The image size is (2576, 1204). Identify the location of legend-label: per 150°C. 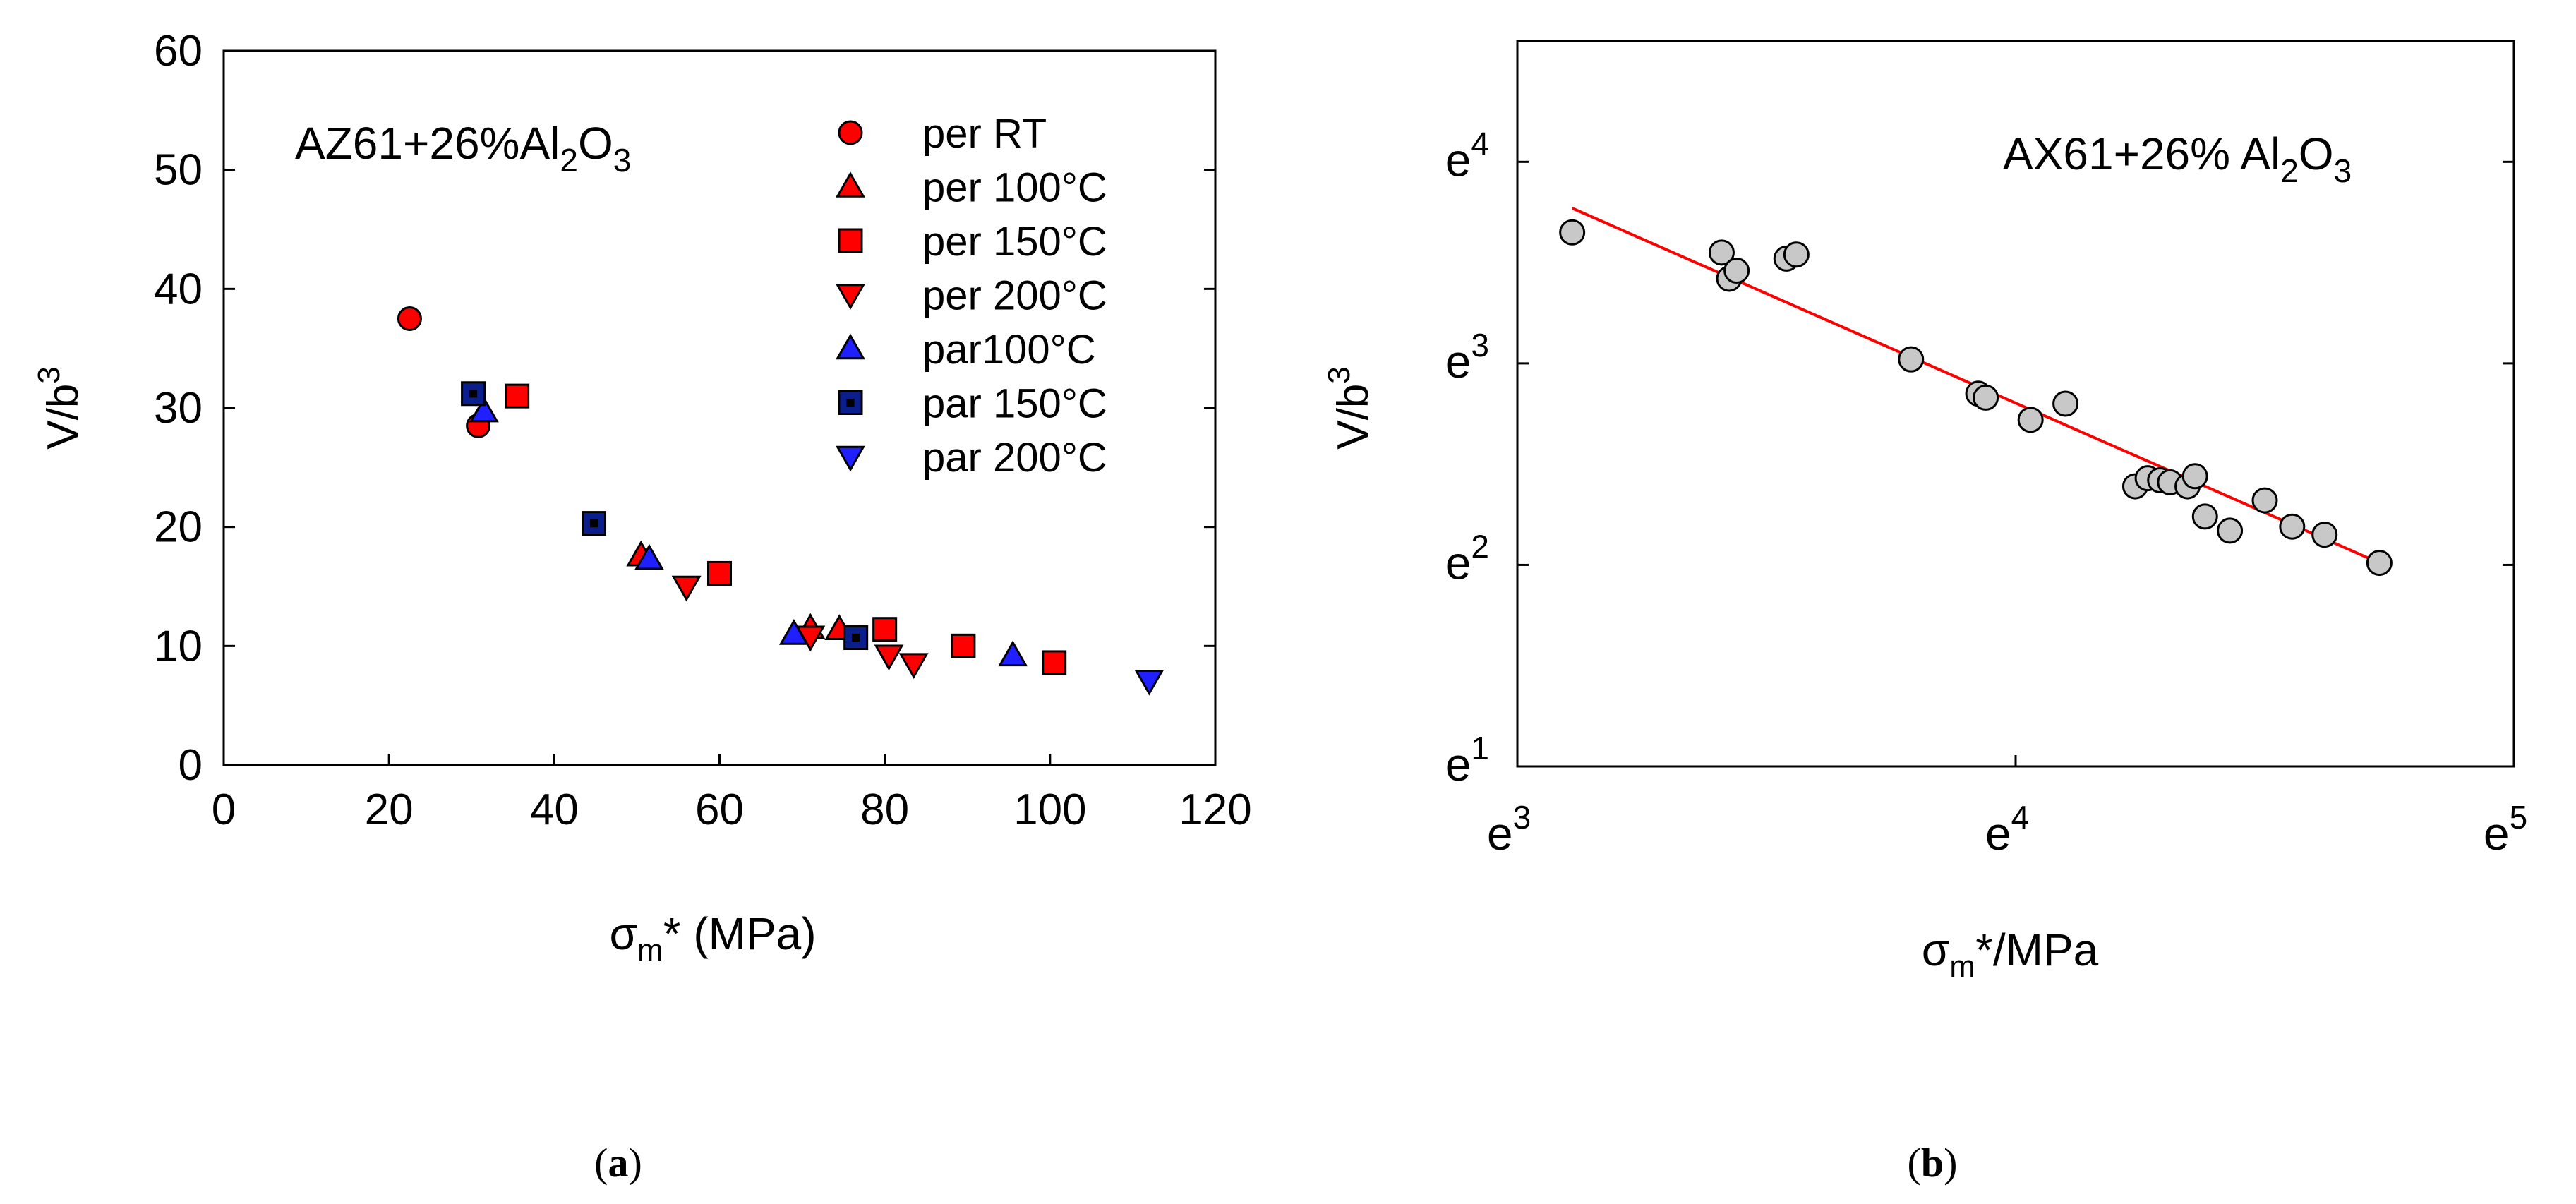
(1014, 242).